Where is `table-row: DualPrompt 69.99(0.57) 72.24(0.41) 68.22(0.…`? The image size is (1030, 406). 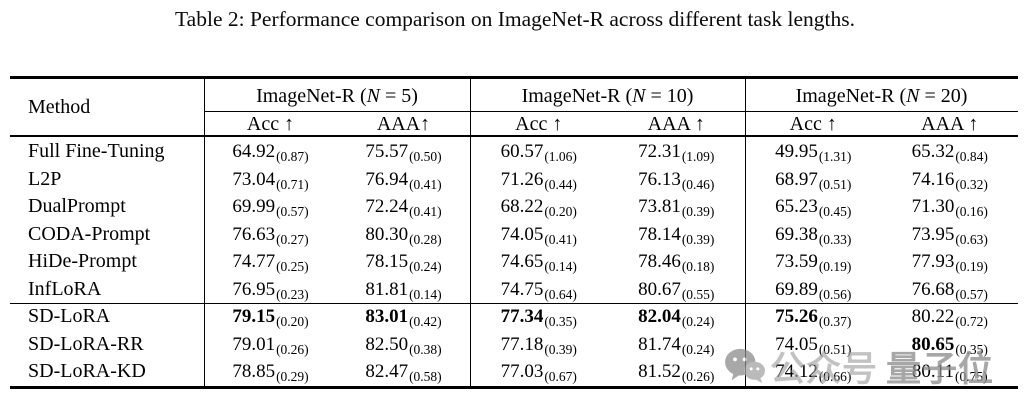 table-row: DualPrompt 69.99(0.57) 72.24(0.41) 68.22(0.… is located at coordinates (514, 207).